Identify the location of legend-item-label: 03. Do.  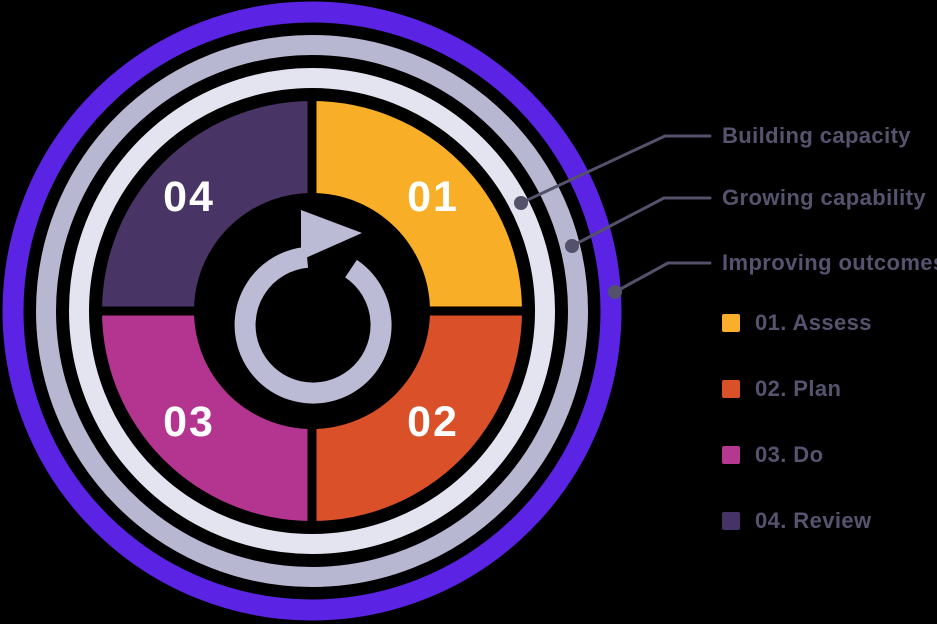
(789, 454).